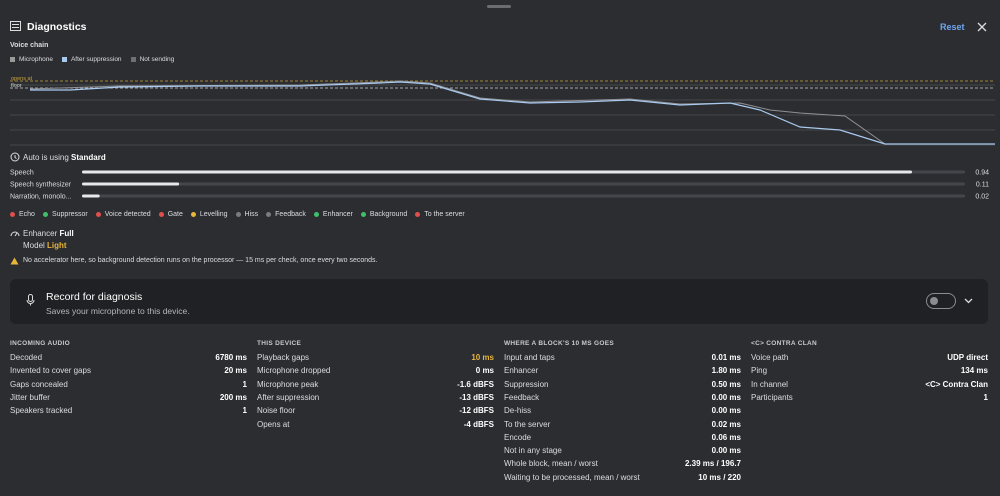 The image size is (1000, 496). Describe the element at coordinates (57, 245) in the screenshot. I see `model-value: Light` at that location.